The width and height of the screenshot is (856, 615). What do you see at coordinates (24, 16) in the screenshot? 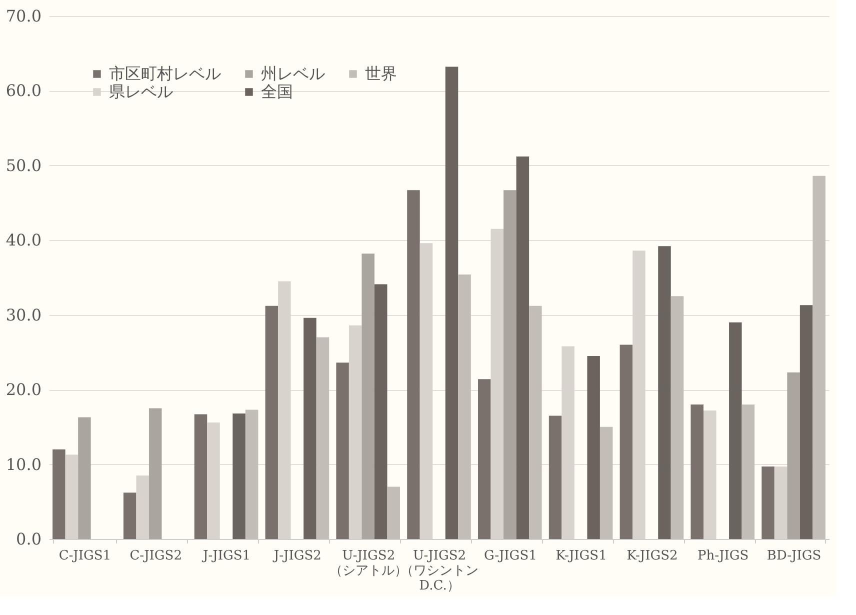
I see `y-tick-label: 70.0` at bounding box center [24, 16].